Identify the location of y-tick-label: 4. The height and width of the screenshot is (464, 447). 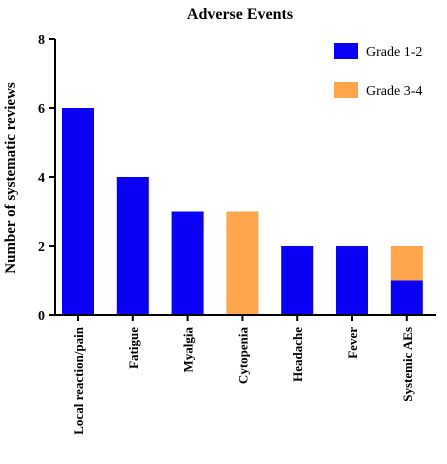
(41, 178).